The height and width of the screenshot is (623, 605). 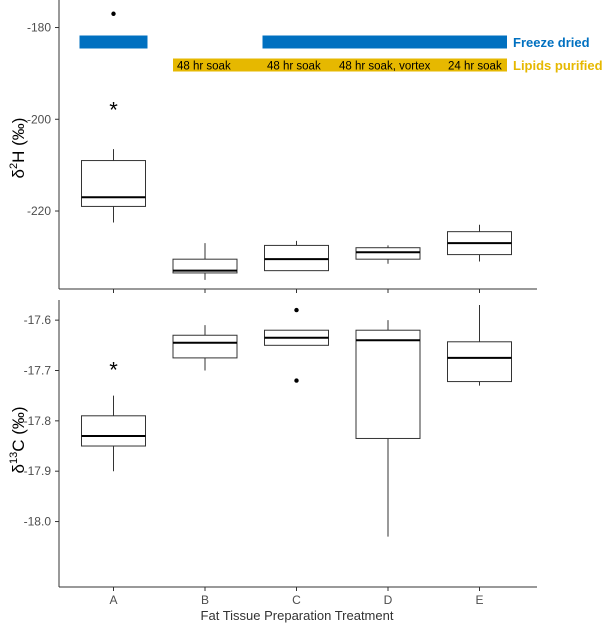 What do you see at coordinates (558, 65) in the screenshot?
I see `treatment-legend-label: Lipids purified` at bounding box center [558, 65].